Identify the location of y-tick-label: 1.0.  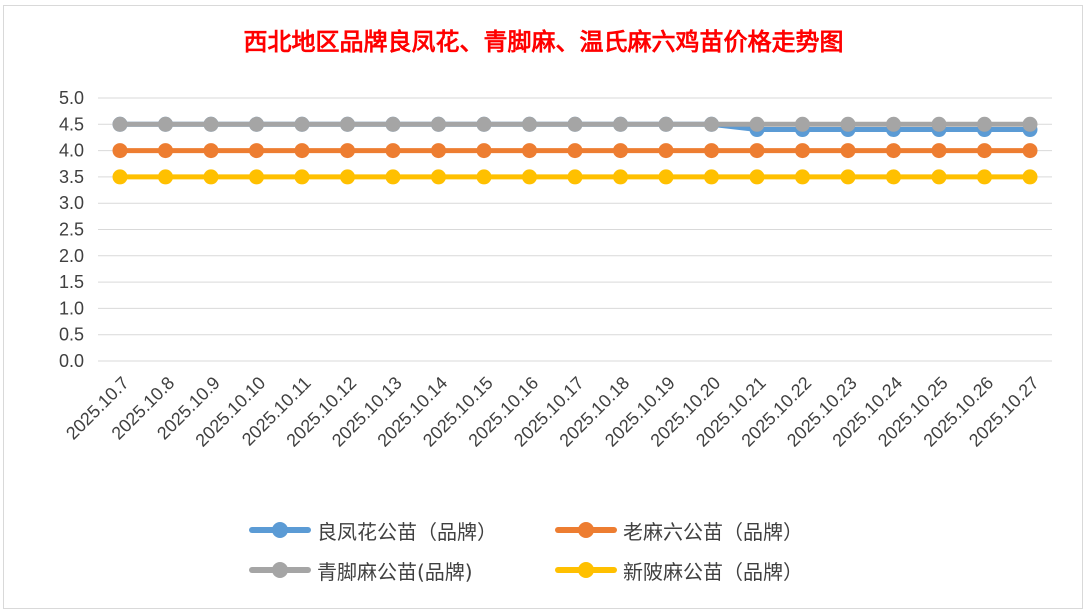
(71, 308).